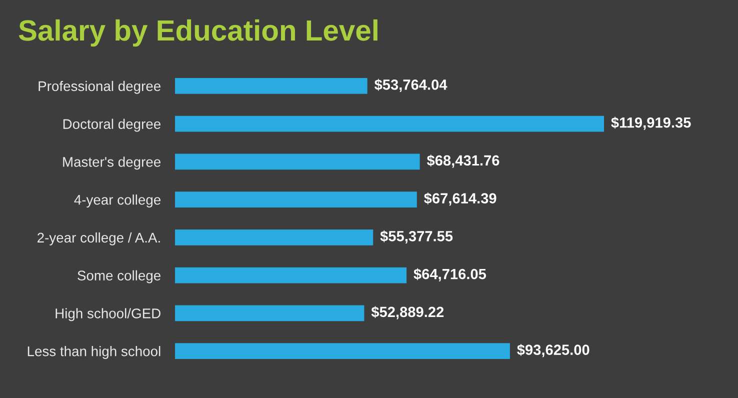  Describe the element at coordinates (99, 239) in the screenshot. I see `y-tick-label: 2-year college / A.A.` at that location.